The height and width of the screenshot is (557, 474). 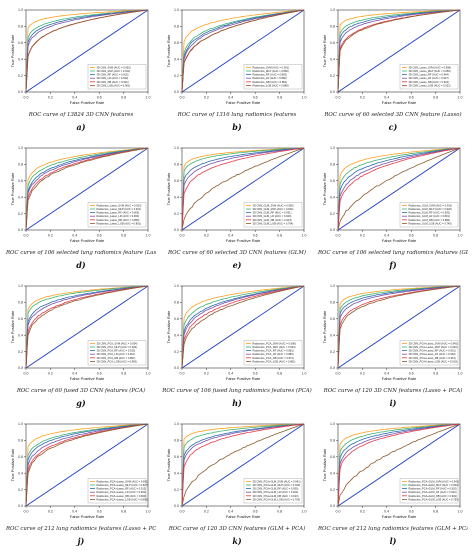 I want to click on legend-entry: Radiomics_Lasso_LGB (AUC = 0.891), so click(x=119, y=223).